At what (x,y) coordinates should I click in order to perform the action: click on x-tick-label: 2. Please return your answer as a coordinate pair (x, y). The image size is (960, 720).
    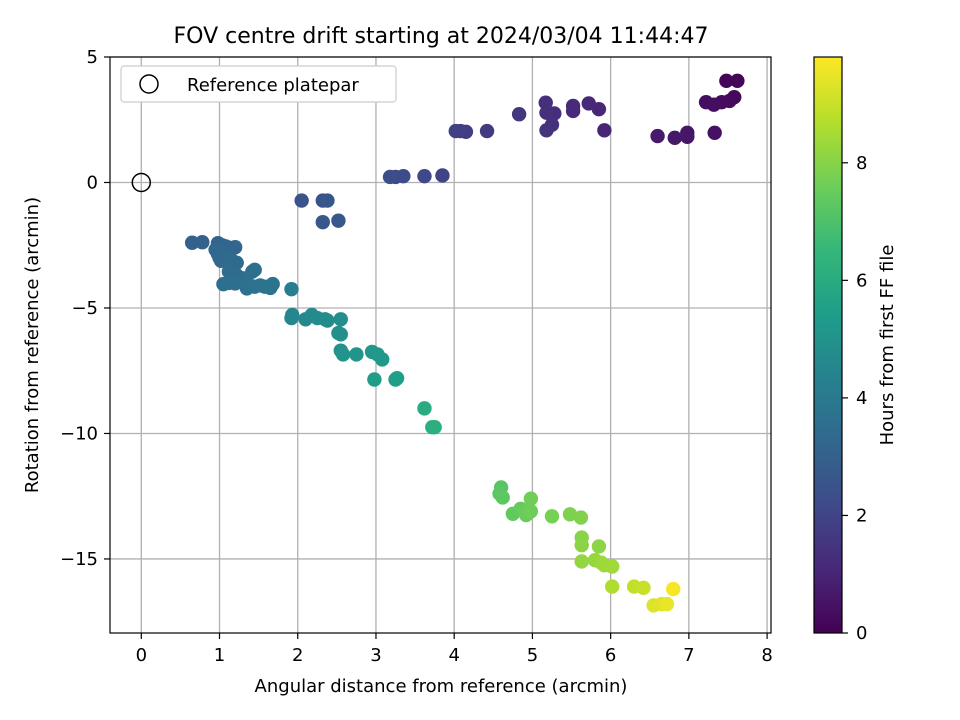
    Looking at the image, I should click on (297, 655).